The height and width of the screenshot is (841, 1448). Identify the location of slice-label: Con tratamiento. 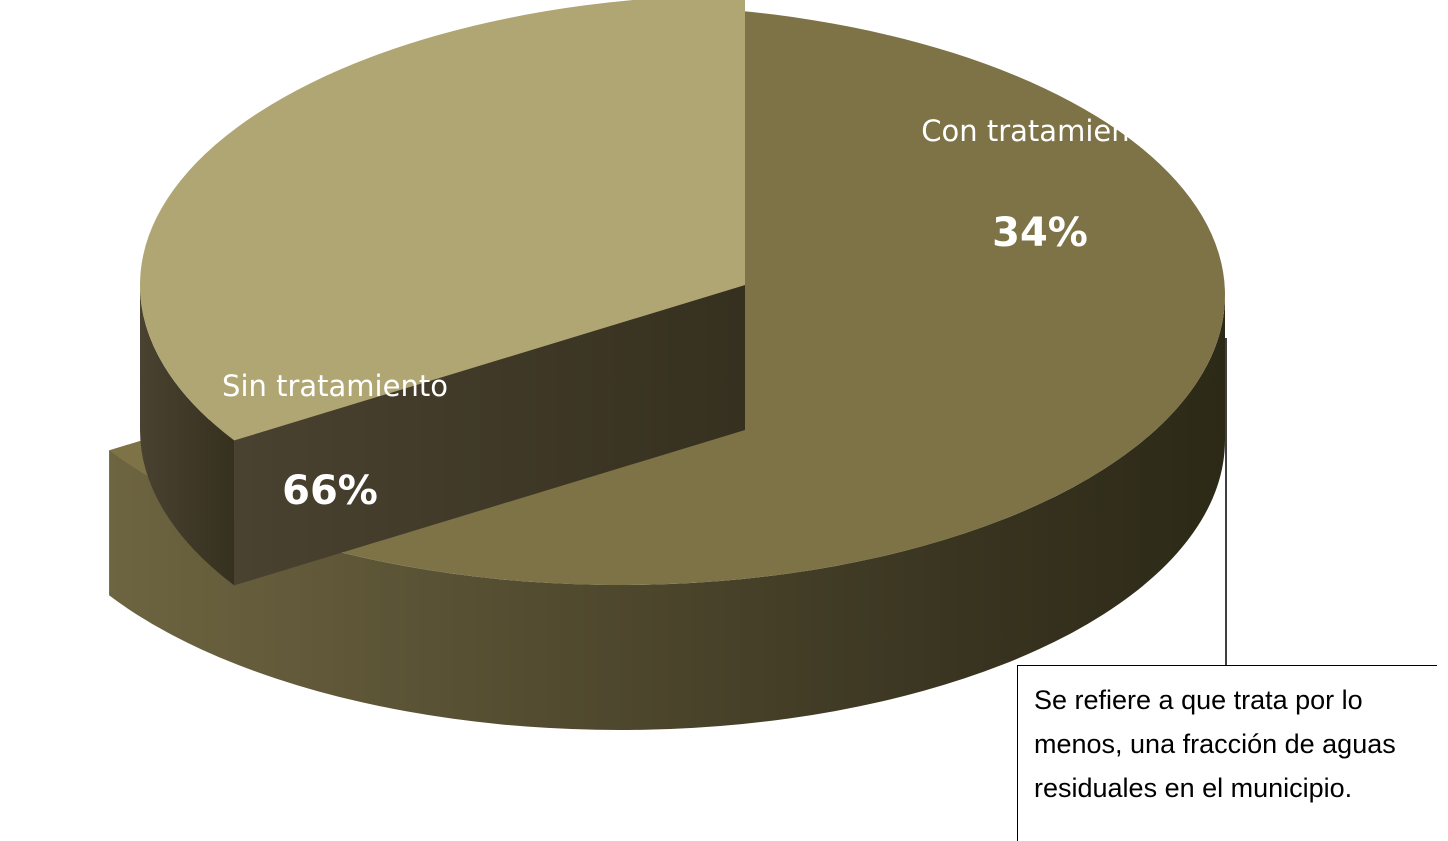
(1039, 131).